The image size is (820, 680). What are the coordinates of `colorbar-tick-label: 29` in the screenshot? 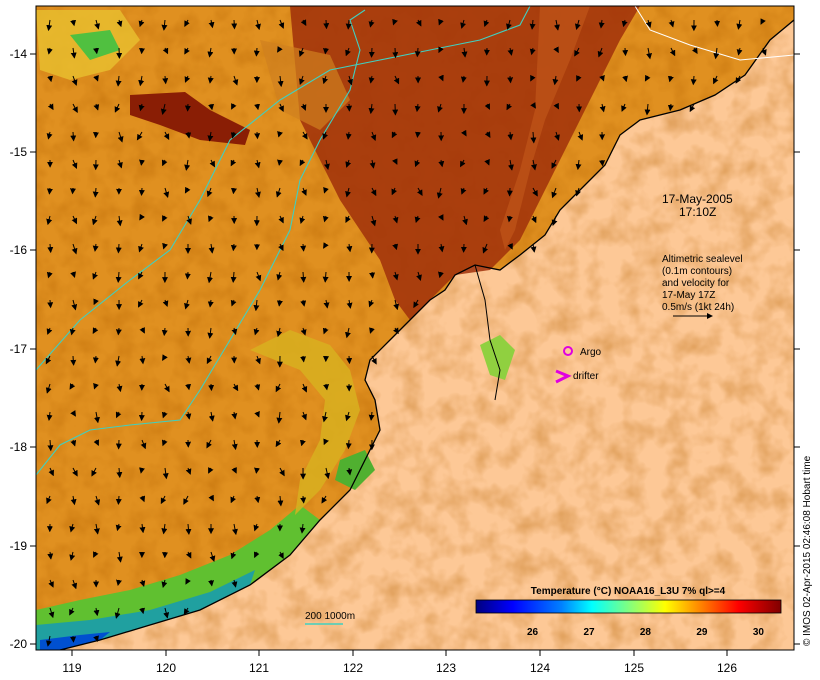 It's located at (702, 632).